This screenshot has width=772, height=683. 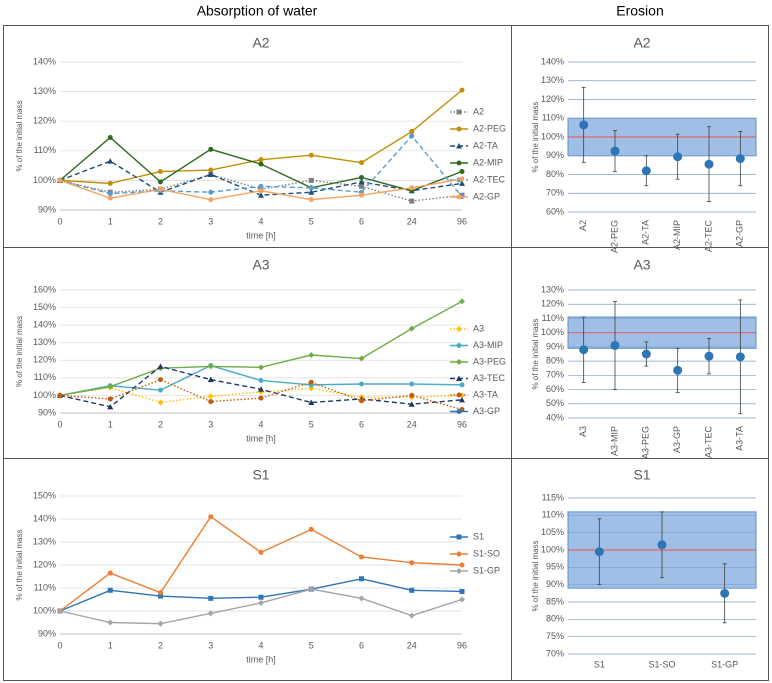 What do you see at coordinates (489, 179) in the screenshot?
I see `legend-label: A2-TEC` at bounding box center [489, 179].